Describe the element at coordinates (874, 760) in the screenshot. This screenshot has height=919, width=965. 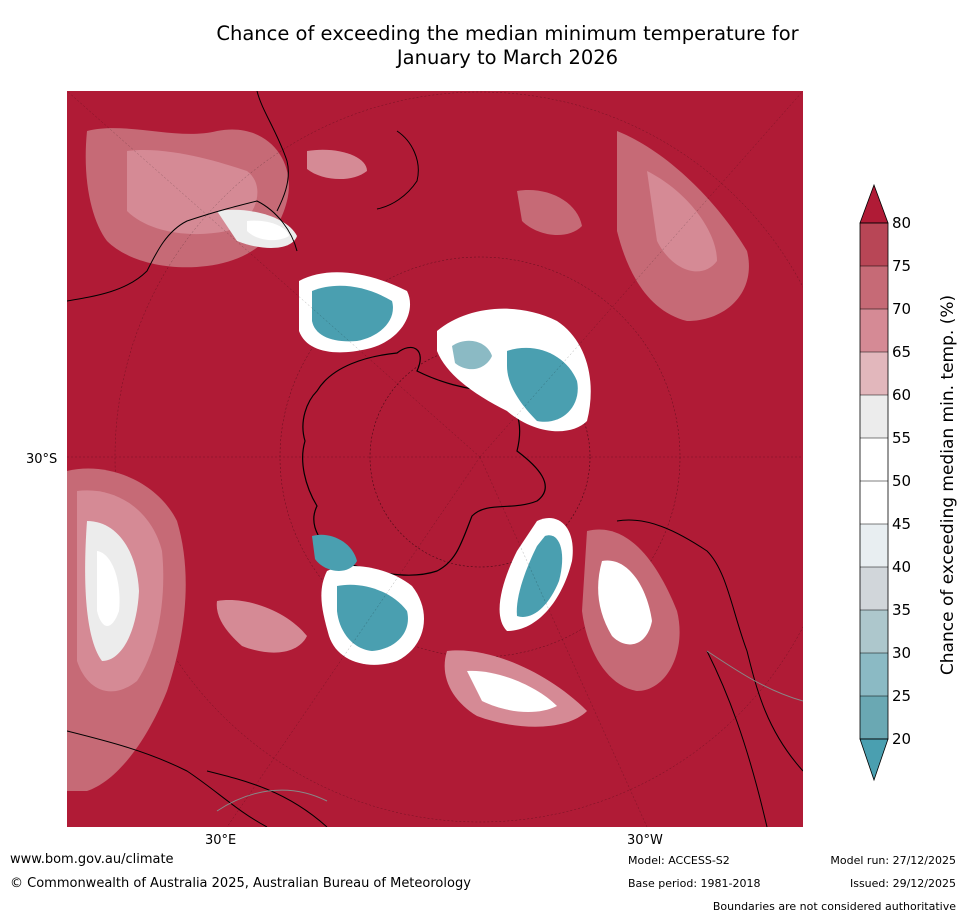
I see `colorbar-under-arrow` at that location.